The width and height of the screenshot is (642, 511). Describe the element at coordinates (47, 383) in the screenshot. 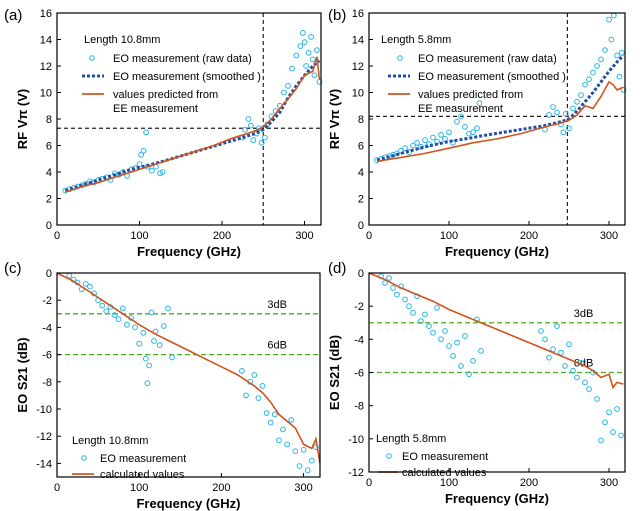

I see `y-tick-label: -8` at that location.